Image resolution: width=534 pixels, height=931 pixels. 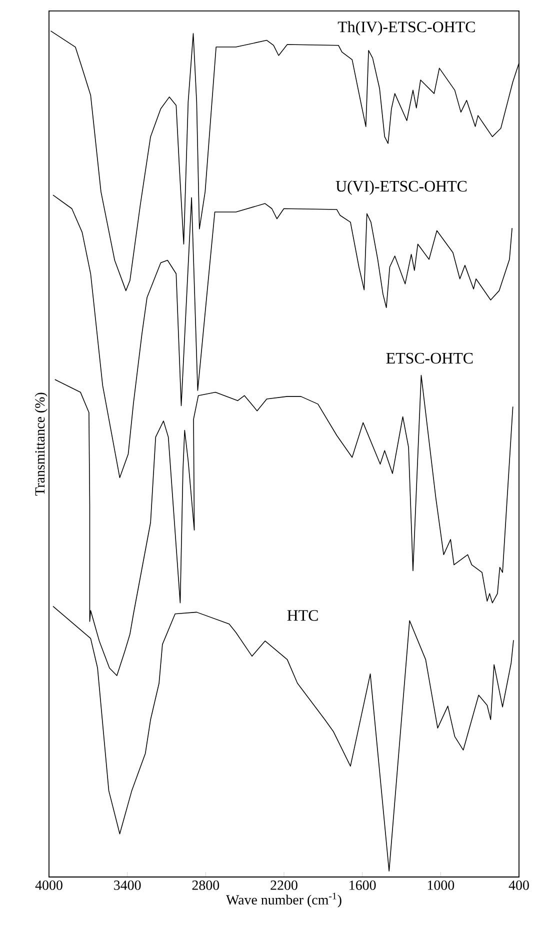 I want to click on x-tick-label: 1600, so click(x=363, y=885).